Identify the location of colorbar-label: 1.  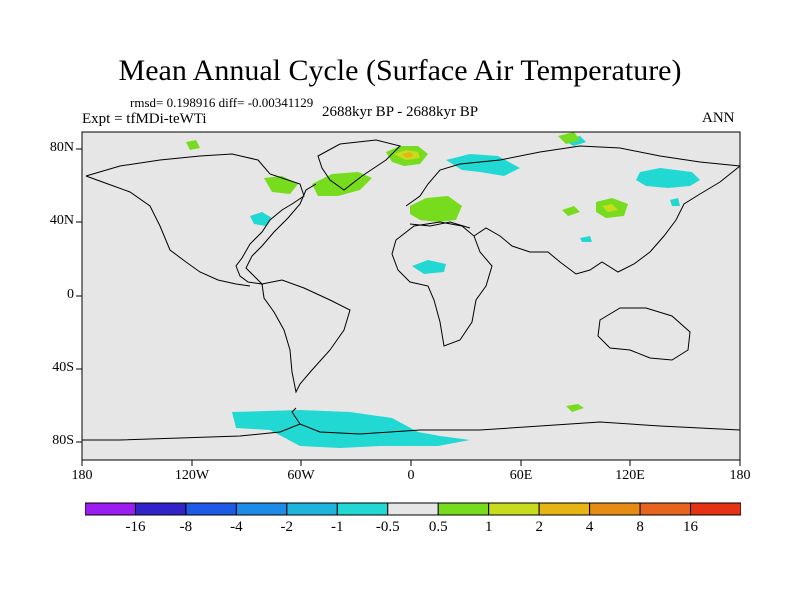
(488, 527).